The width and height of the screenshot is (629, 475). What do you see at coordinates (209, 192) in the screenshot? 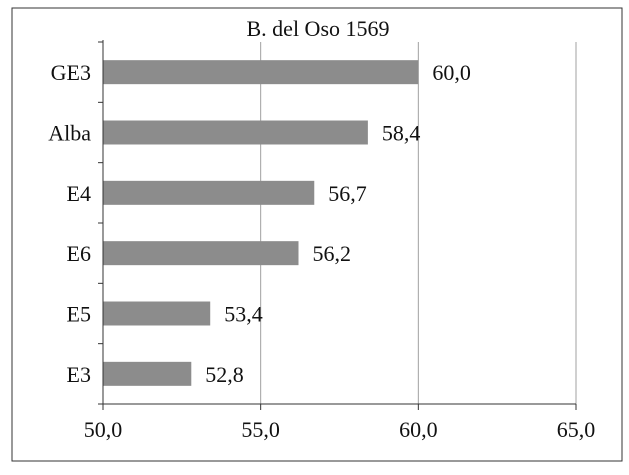
I see `bar-e4` at bounding box center [209, 192].